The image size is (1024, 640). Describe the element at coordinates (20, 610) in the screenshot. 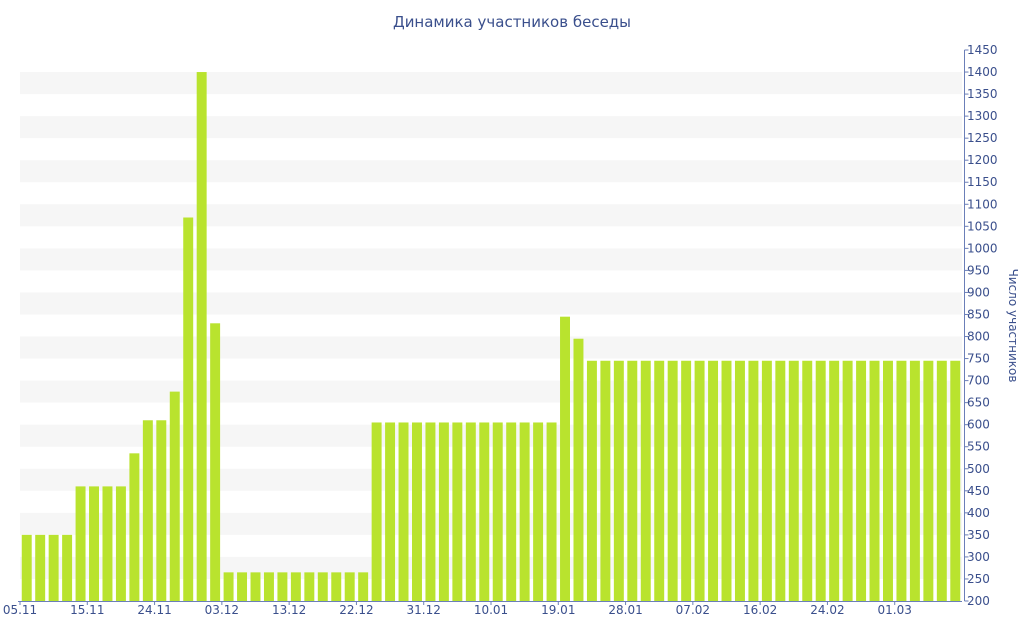

I see `x-tick-label: 05.11` at that location.